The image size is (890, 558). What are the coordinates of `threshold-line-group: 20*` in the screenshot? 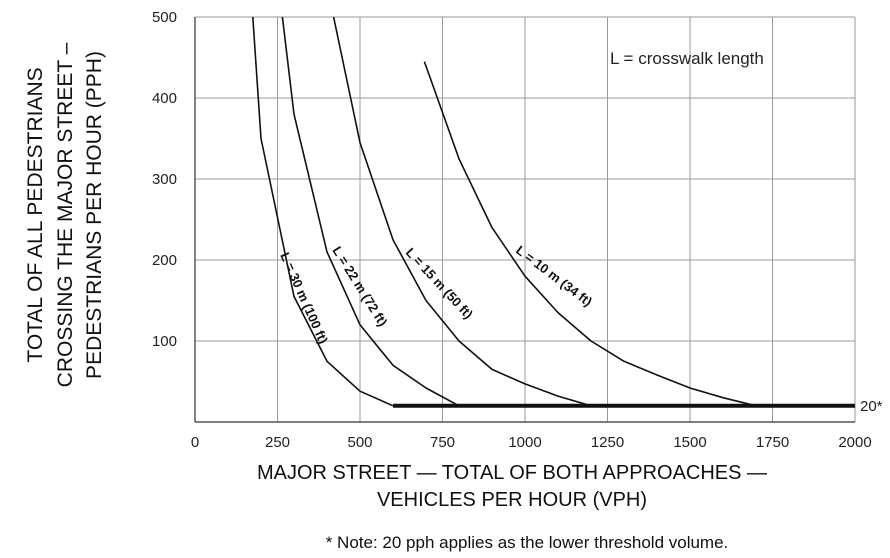 It's located at (638, 406).